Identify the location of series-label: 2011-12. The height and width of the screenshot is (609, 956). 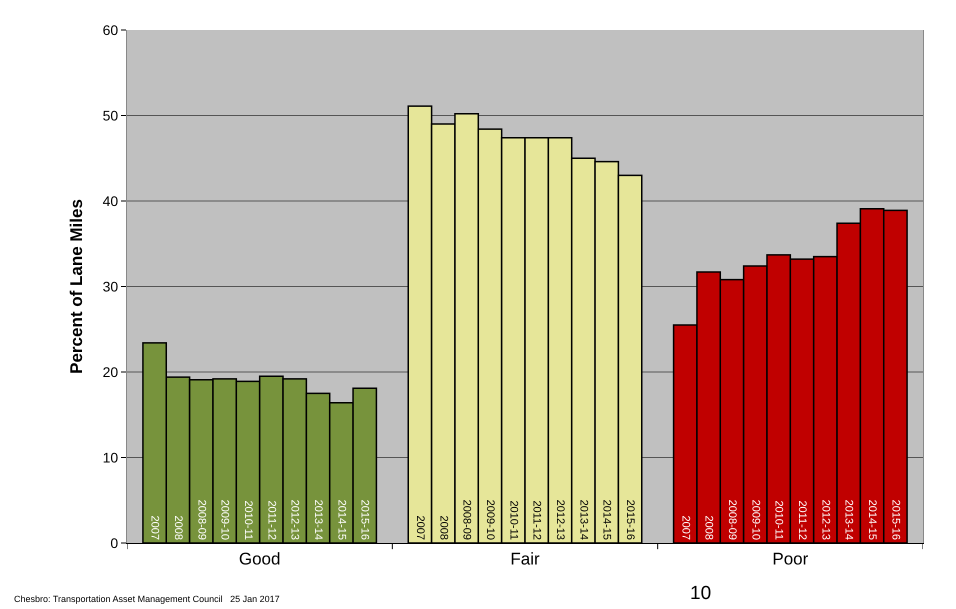
(271, 520).